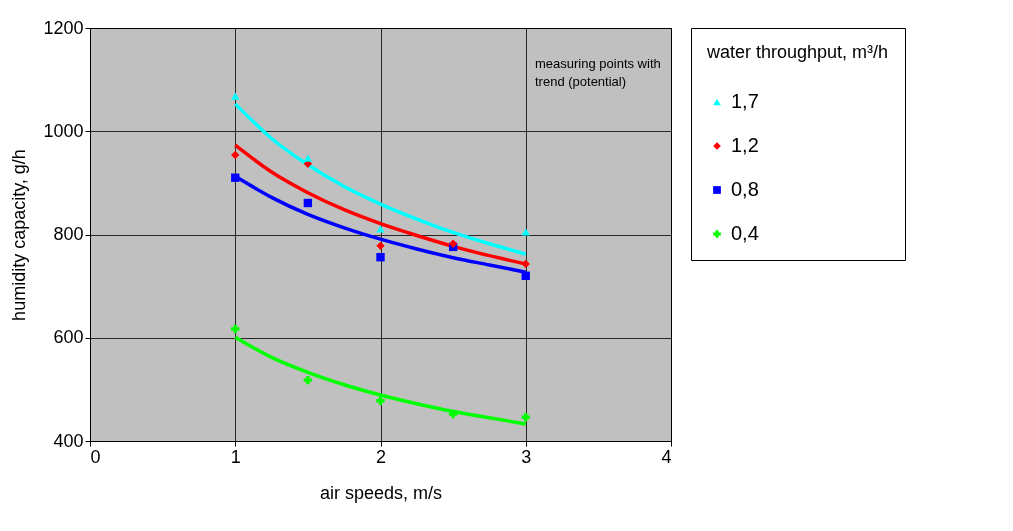 This screenshot has height=531, width=1013. Describe the element at coordinates (745, 145) in the screenshot. I see `legend-label: 1,2` at that location.